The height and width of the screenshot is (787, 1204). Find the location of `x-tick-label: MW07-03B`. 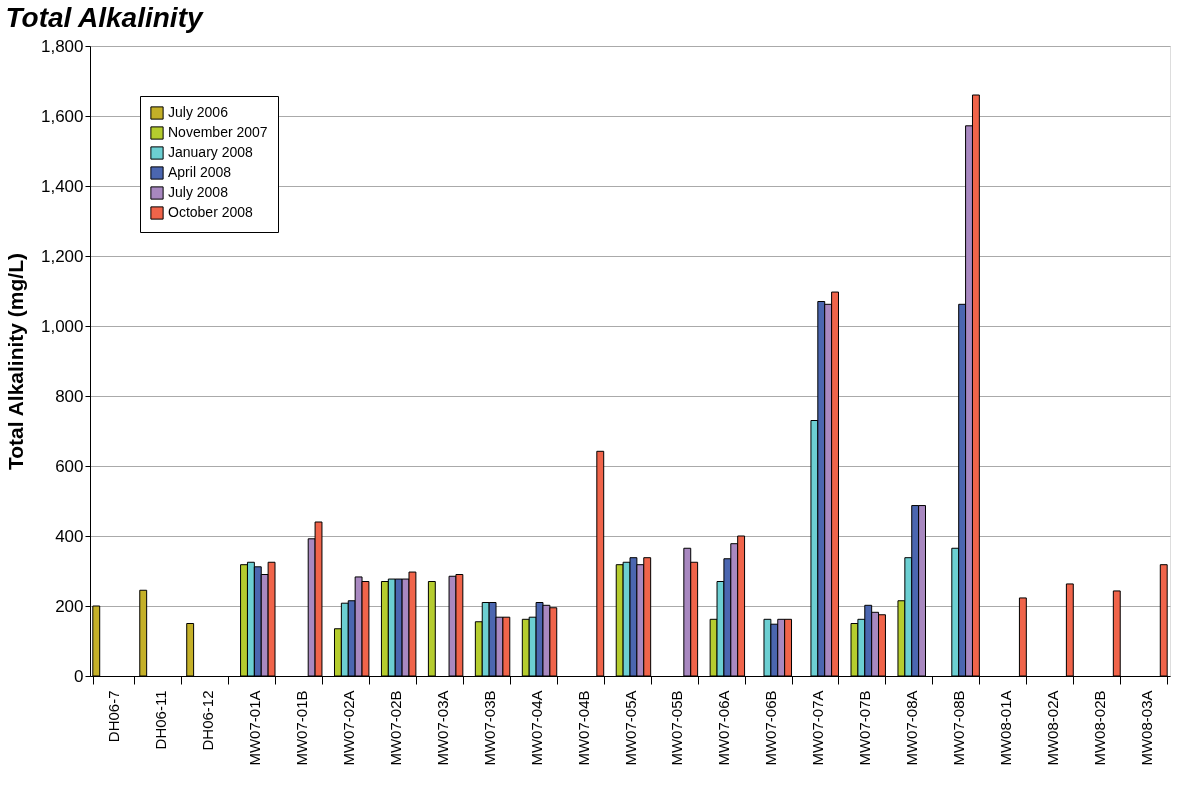

x-tick-label: MW07-03B is located at coordinates (489, 728).